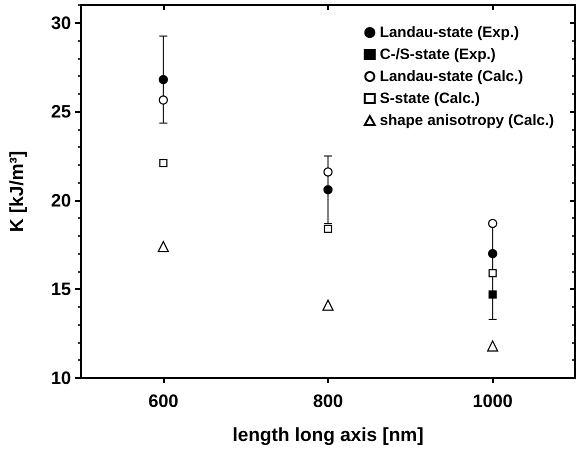  I want to click on y-tick-label: 15, so click(60, 289).